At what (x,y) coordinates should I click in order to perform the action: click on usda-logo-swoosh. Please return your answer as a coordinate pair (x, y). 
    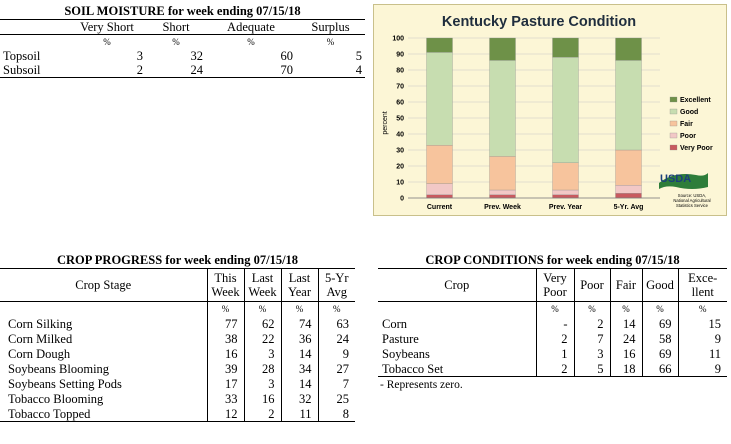
    Looking at the image, I should click on (683, 181).